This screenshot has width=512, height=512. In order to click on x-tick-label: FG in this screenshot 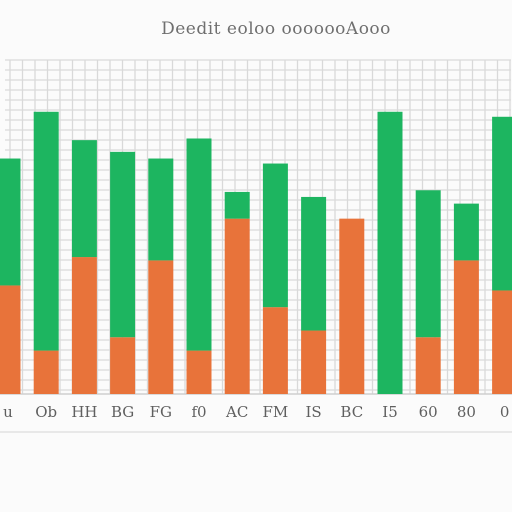, I will do `click(161, 412)`.